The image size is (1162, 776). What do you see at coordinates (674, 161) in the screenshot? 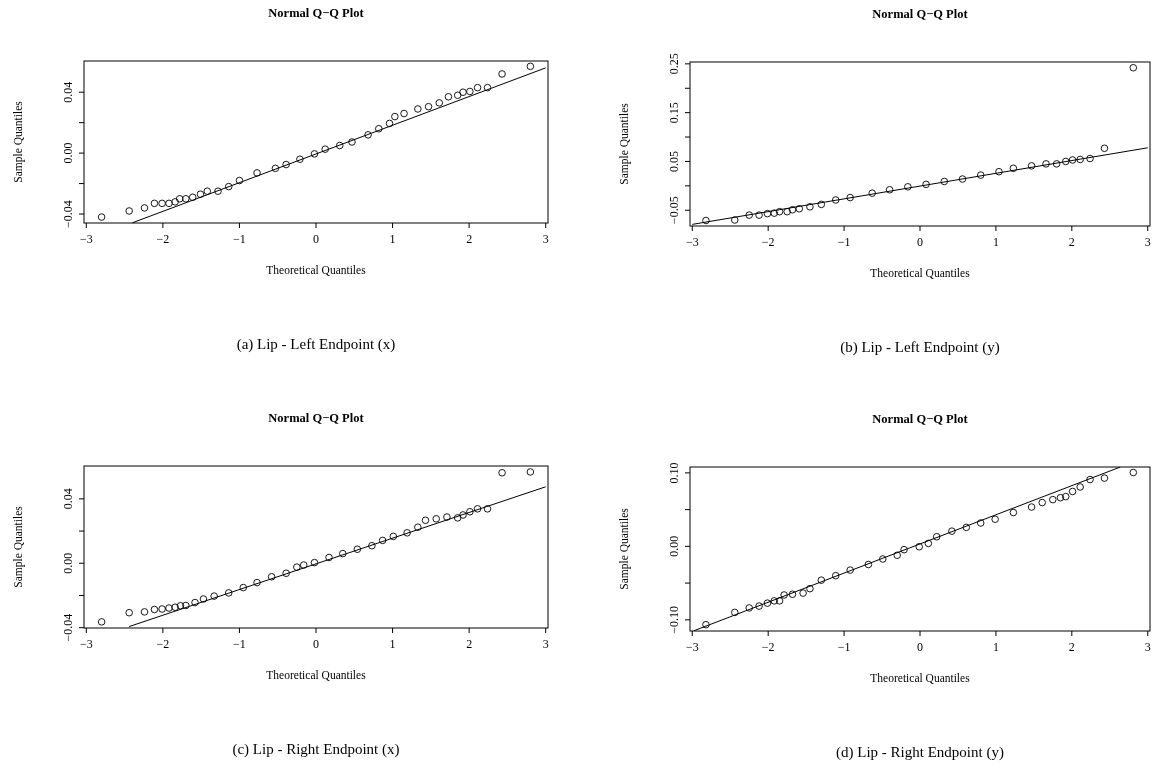
I see `y-tick-label: 0.05` at bounding box center [674, 161].